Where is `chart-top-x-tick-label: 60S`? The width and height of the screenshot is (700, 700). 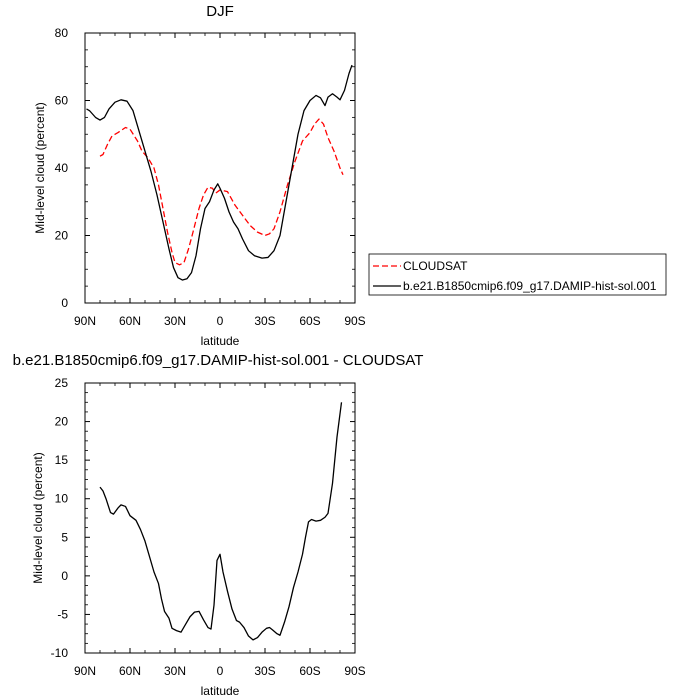
chart-top-x-tick-label: 60S is located at coordinates (309, 321).